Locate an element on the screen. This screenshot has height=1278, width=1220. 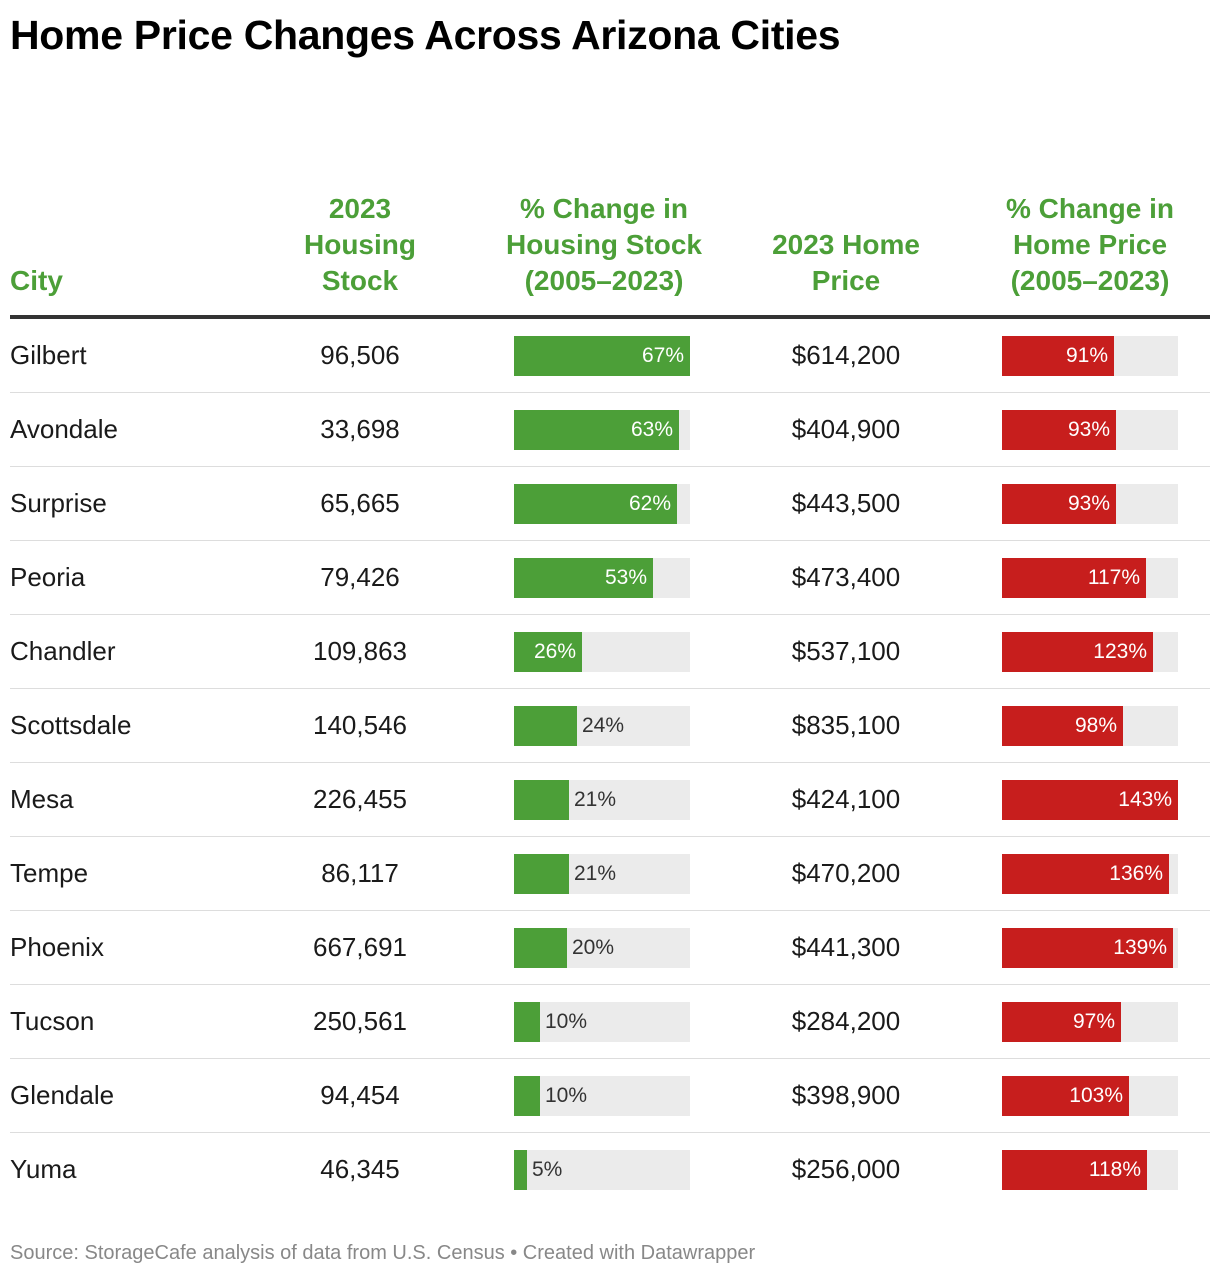
header-home-price: 2023 Home Price is located at coordinates (846, 262).